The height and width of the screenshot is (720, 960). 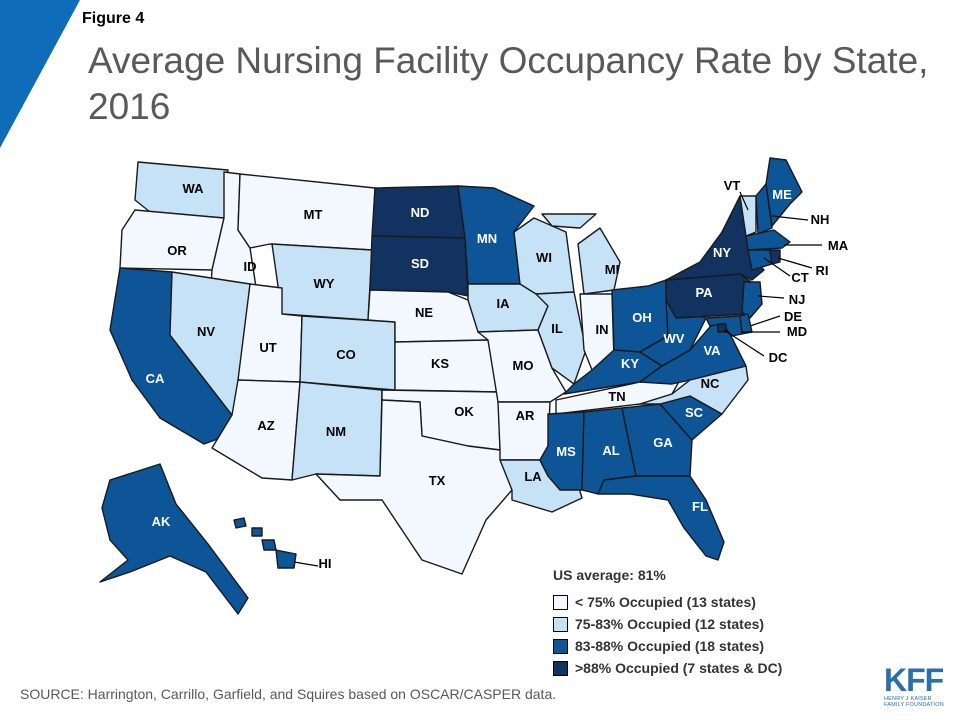 I want to click on state-label-MS: MS, so click(x=566, y=451).